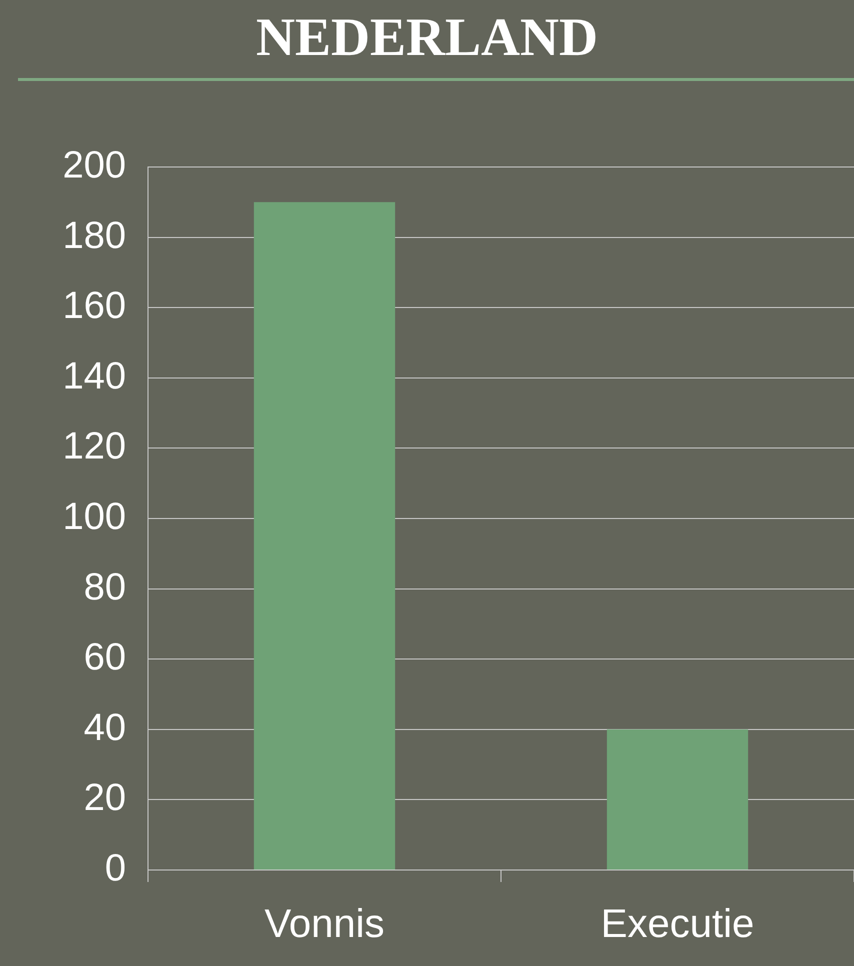 Image resolution: width=854 pixels, height=966 pixels. What do you see at coordinates (94, 376) in the screenshot?
I see `y-tick-label: 140` at bounding box center [94, 376].